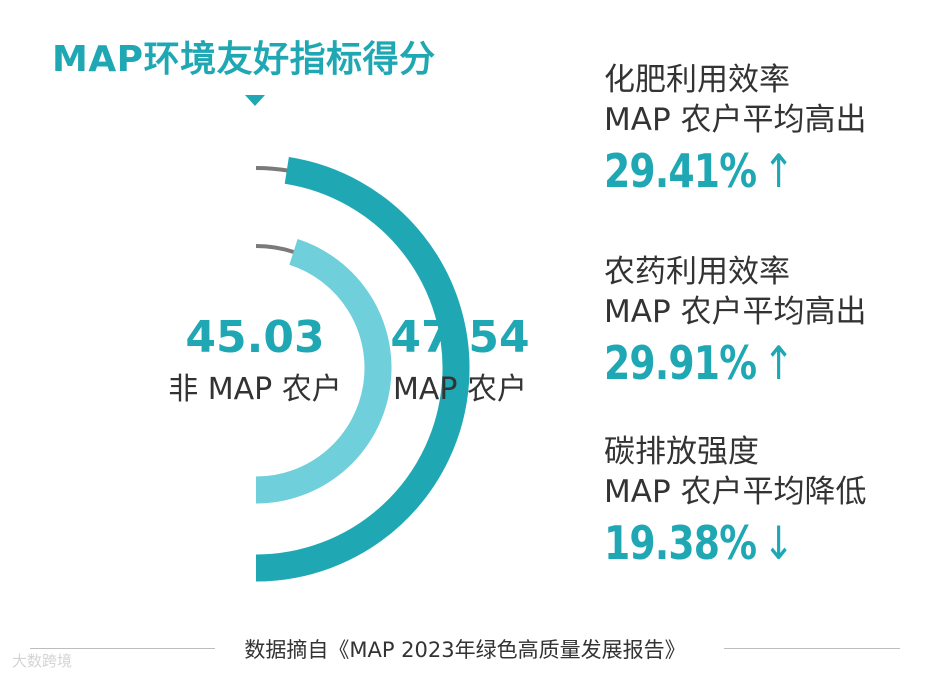 This screenshot has height=681, width=930. What do you see at coordinates (460, 337) in the screenshot?
I see `outer-value: 47.54` at bounding box center [460, 337].